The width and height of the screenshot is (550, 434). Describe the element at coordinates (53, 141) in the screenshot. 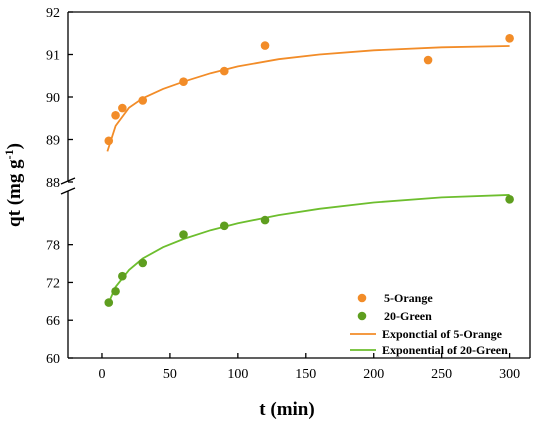

I see `y-tick-label: 89` at that location.